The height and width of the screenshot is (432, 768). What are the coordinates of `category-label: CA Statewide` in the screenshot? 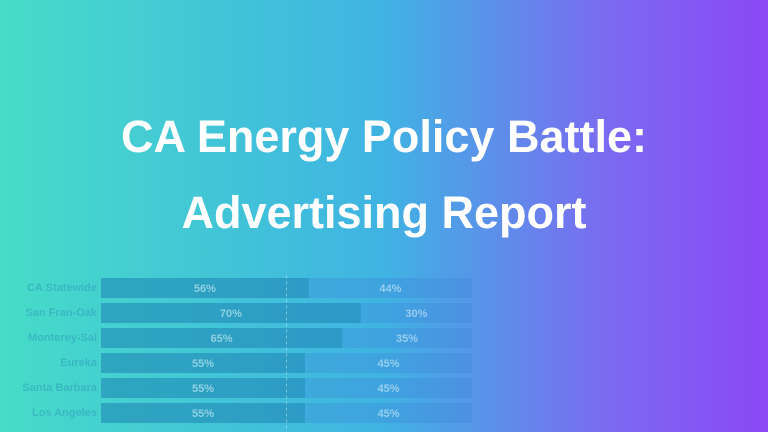 It's located at (62, 288).